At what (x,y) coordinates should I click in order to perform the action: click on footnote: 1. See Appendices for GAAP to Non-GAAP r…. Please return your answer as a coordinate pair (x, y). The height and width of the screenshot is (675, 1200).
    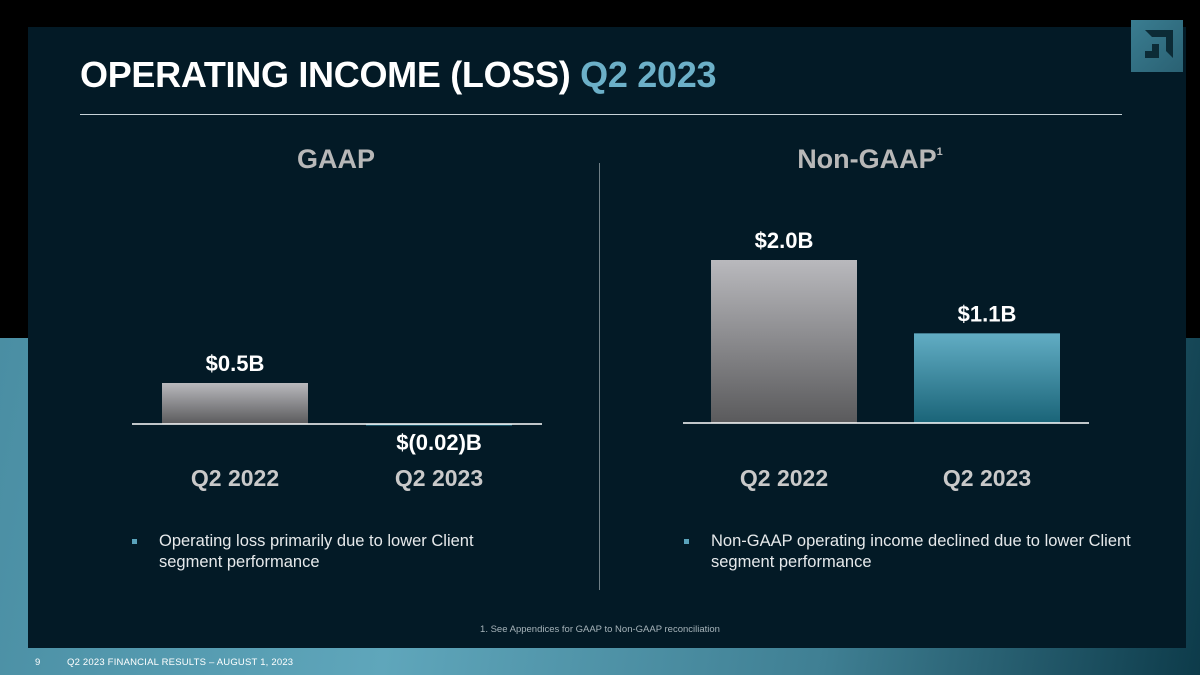
    Looking at the image, I should click on (600, 629).